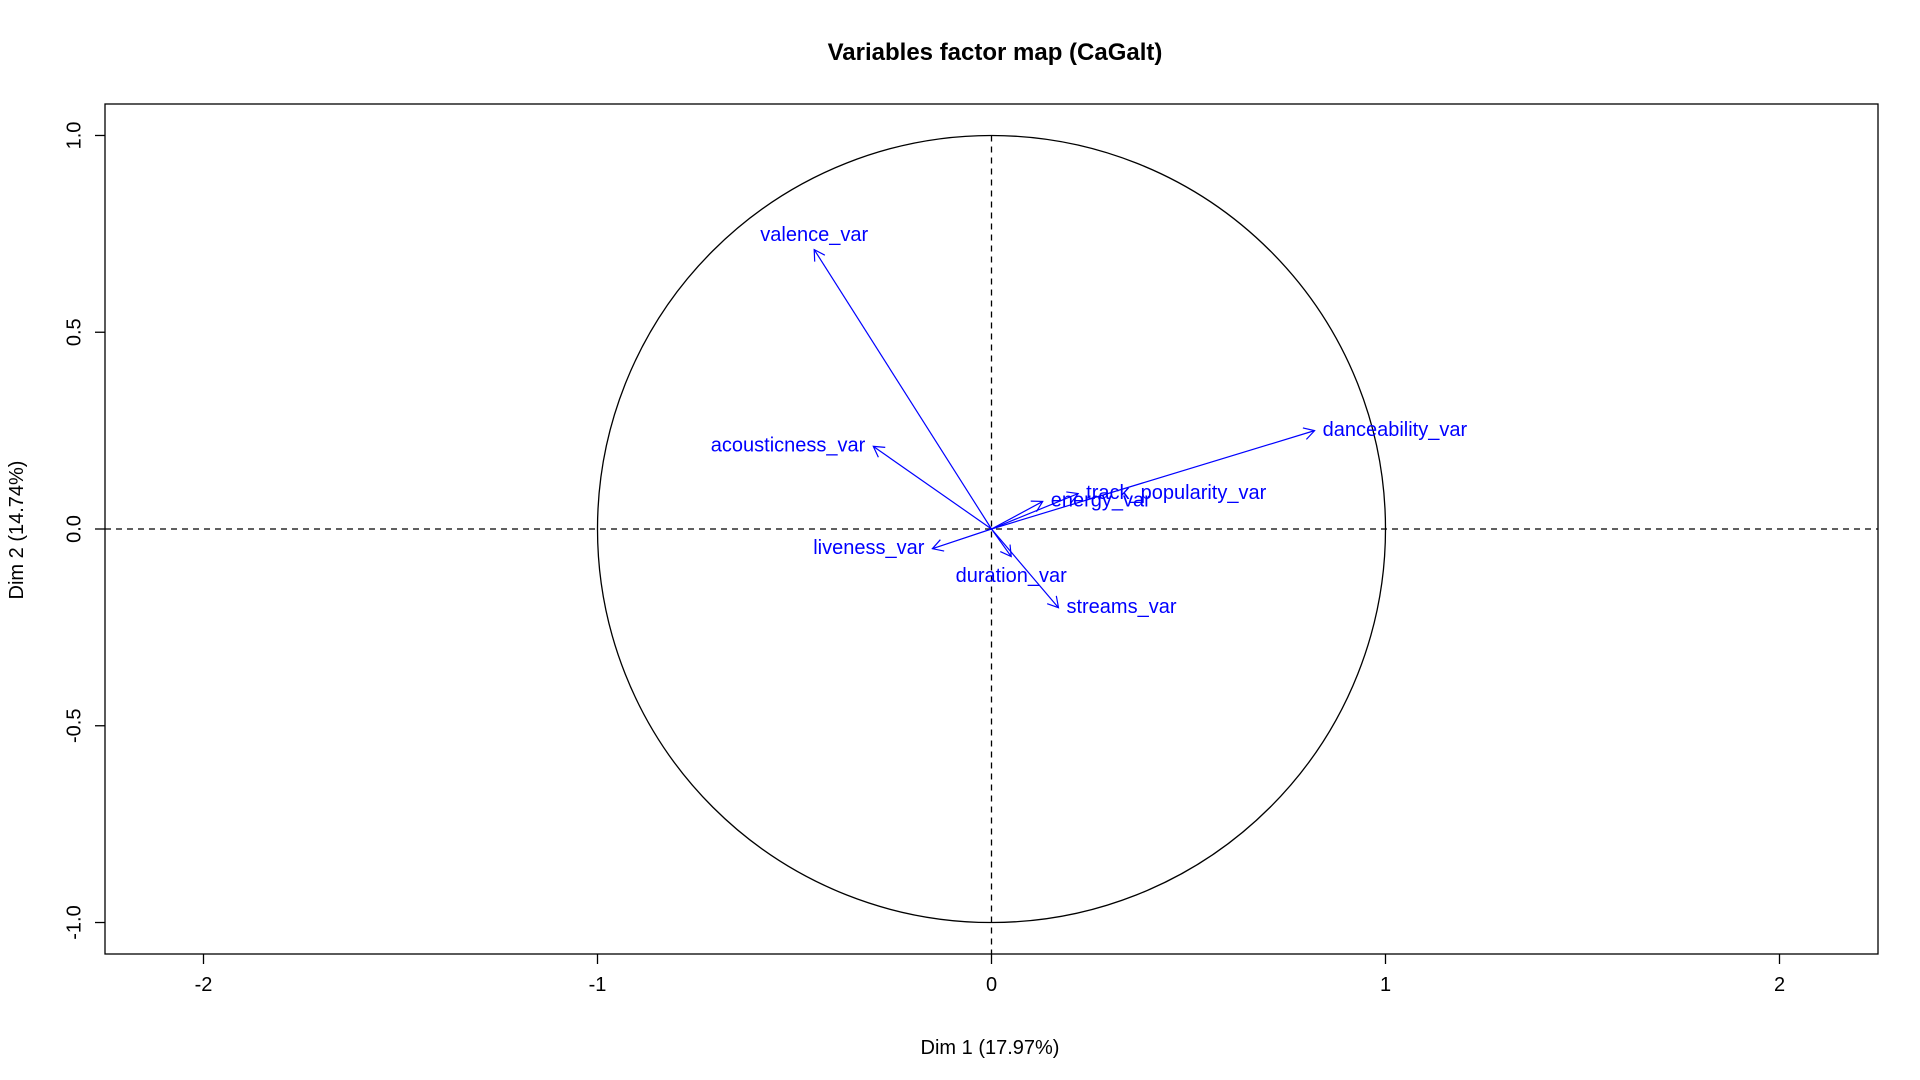 This screenshot has height=1080, width=1920. What do you see at coordinates (204, 985) in the screenshot?
I see `x-tick-label: -2` at bounding box center [204, 985].